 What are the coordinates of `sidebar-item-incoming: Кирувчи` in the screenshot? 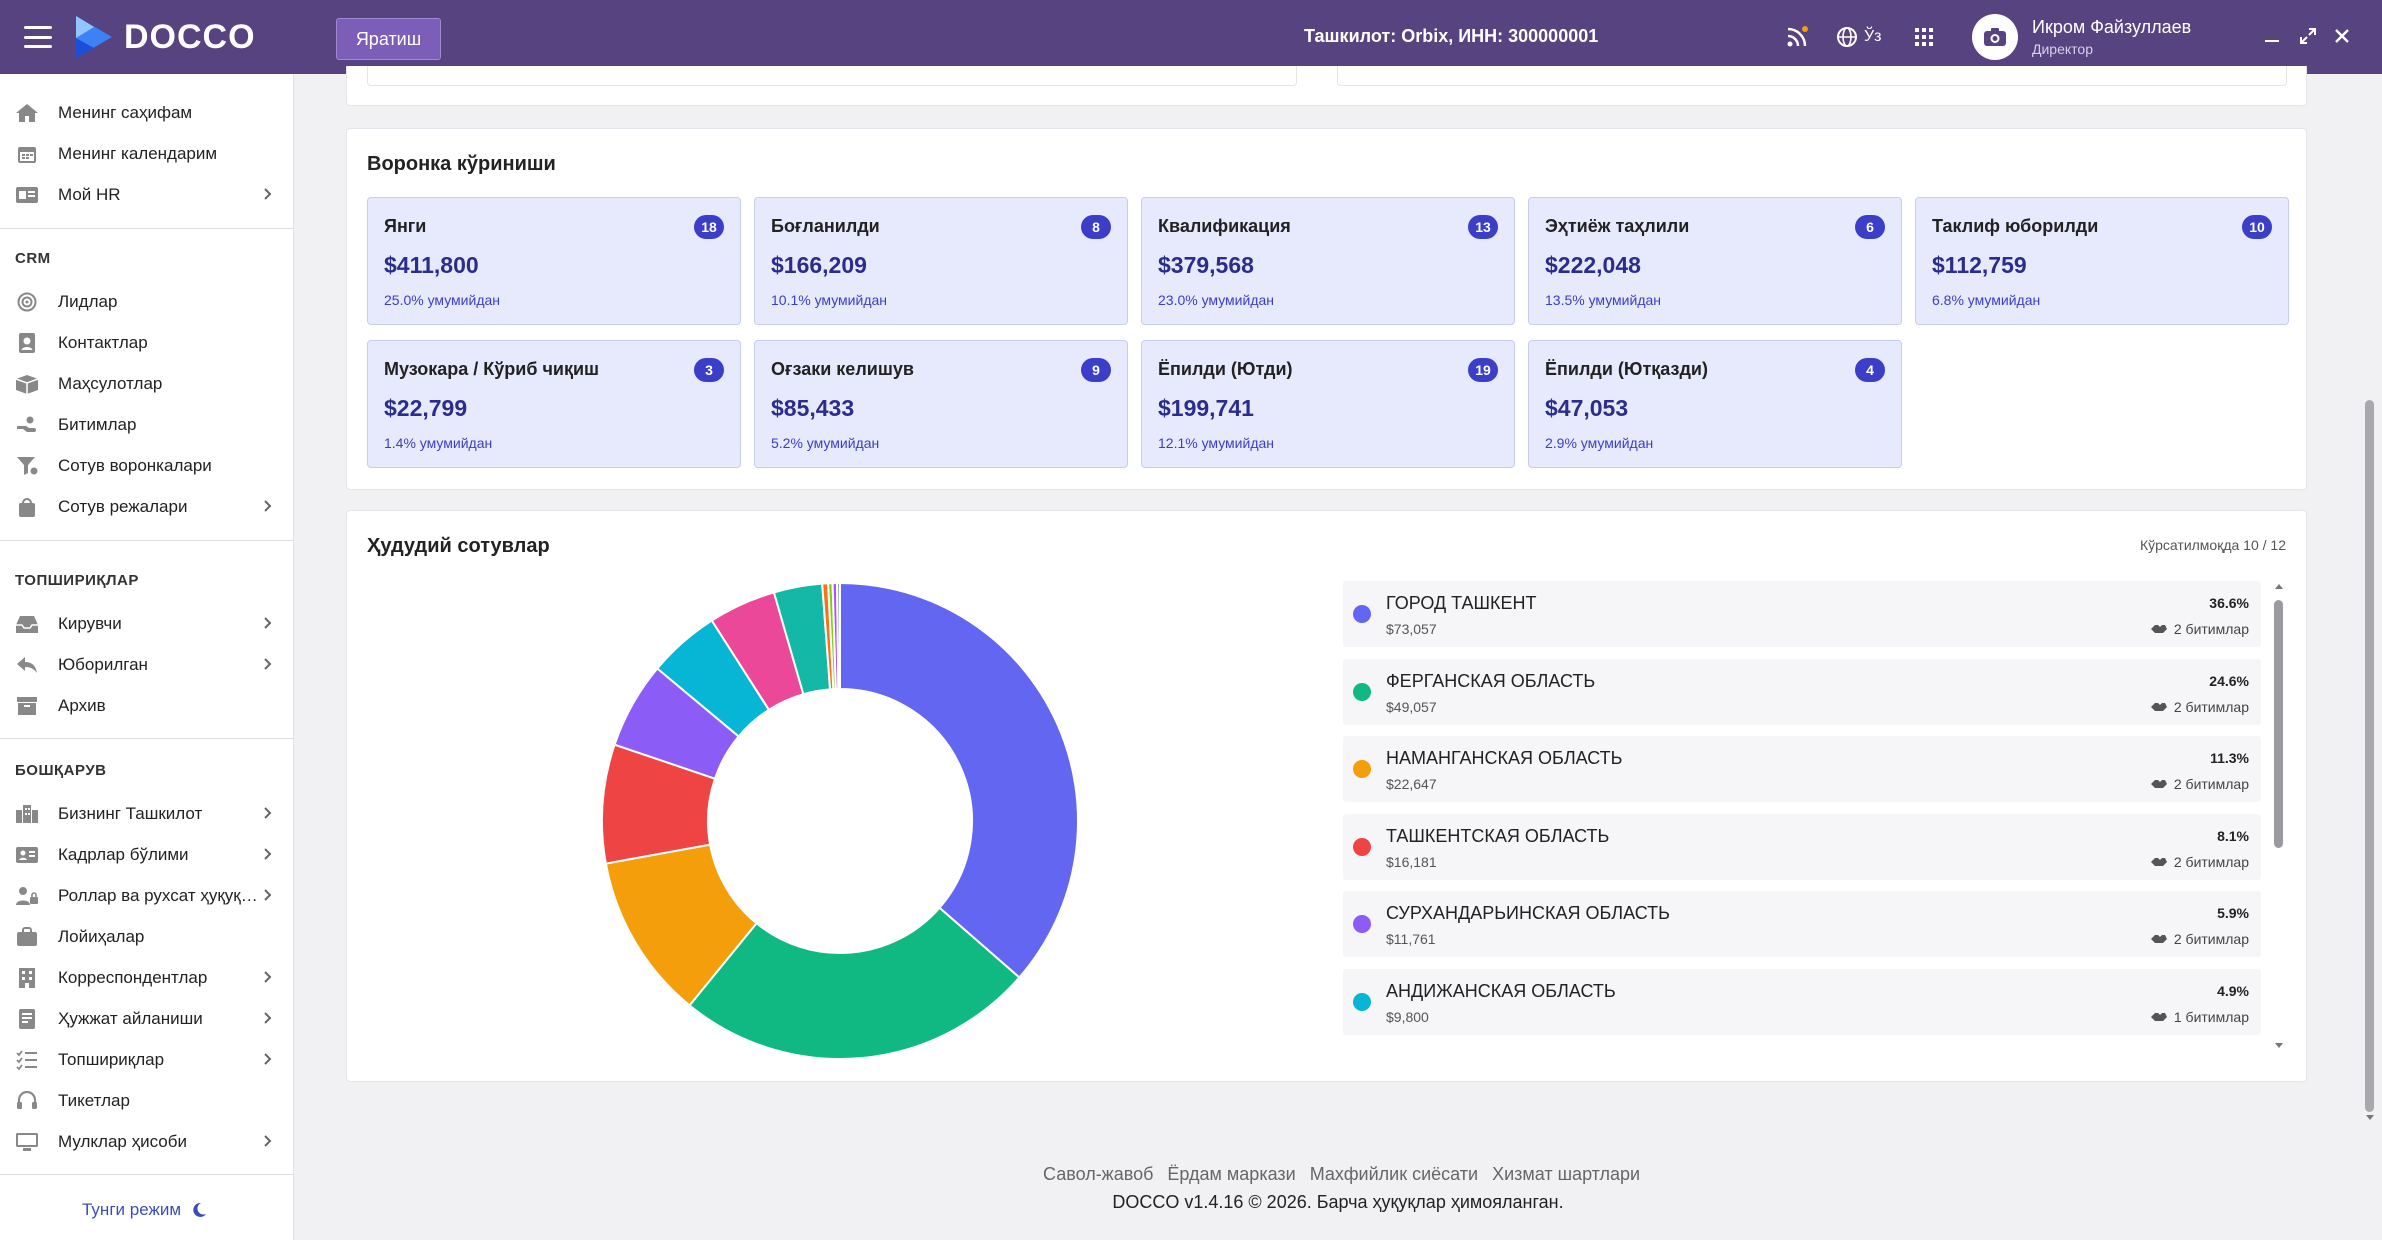 It's located at (147, 624).